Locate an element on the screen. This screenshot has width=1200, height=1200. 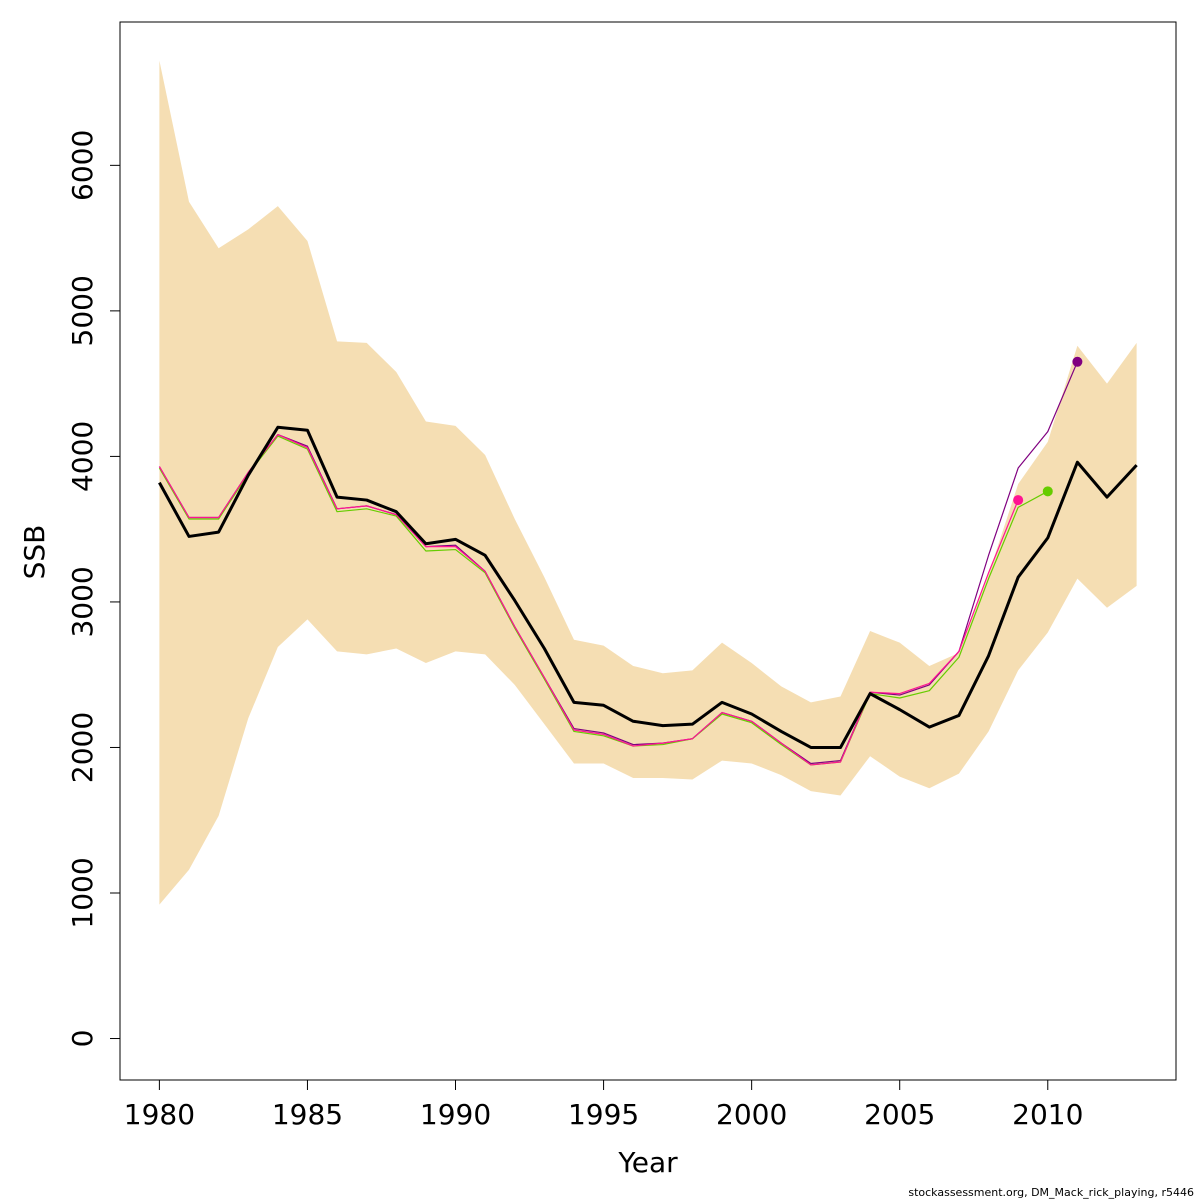
x-tick-label: 1980 is located at coordinates (159, 1114).